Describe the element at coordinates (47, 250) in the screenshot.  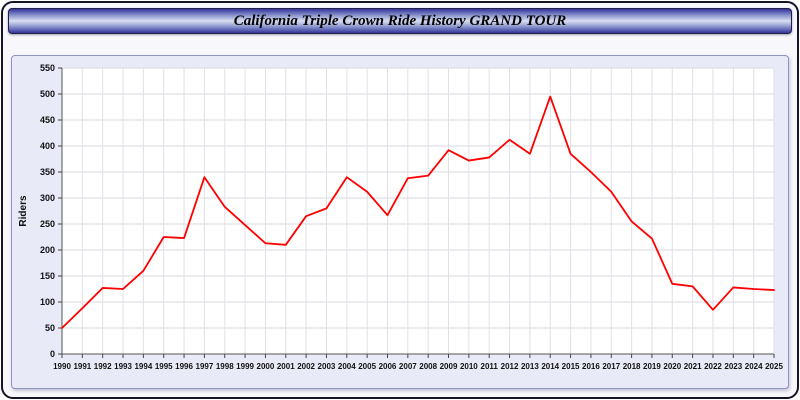
I see `y-tick-label: 200` at that location.